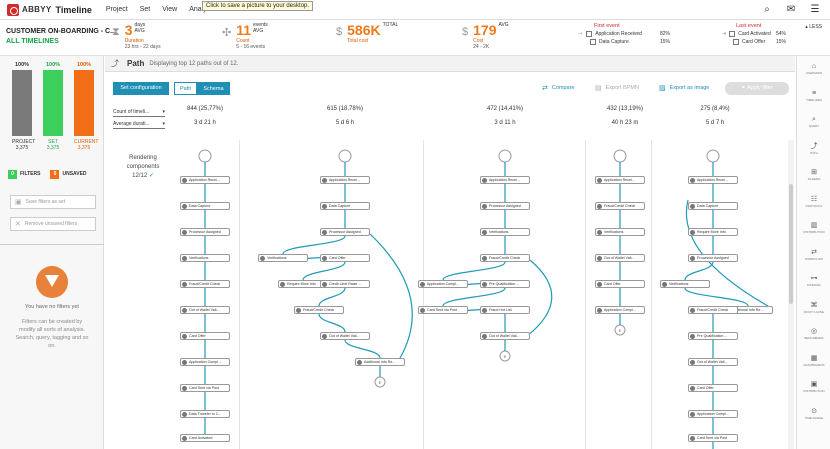 The image size is (830, 449). Describe the element at coordinates (791, 244) in the screenshot. I see `scrollbar-thumb` at that location.